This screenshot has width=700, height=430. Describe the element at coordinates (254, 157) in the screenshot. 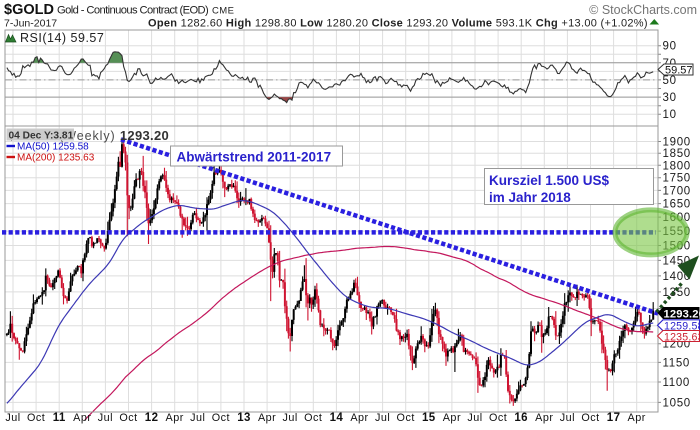

I see `svg-text: Abwärtstrend 2011-2017` at that location.